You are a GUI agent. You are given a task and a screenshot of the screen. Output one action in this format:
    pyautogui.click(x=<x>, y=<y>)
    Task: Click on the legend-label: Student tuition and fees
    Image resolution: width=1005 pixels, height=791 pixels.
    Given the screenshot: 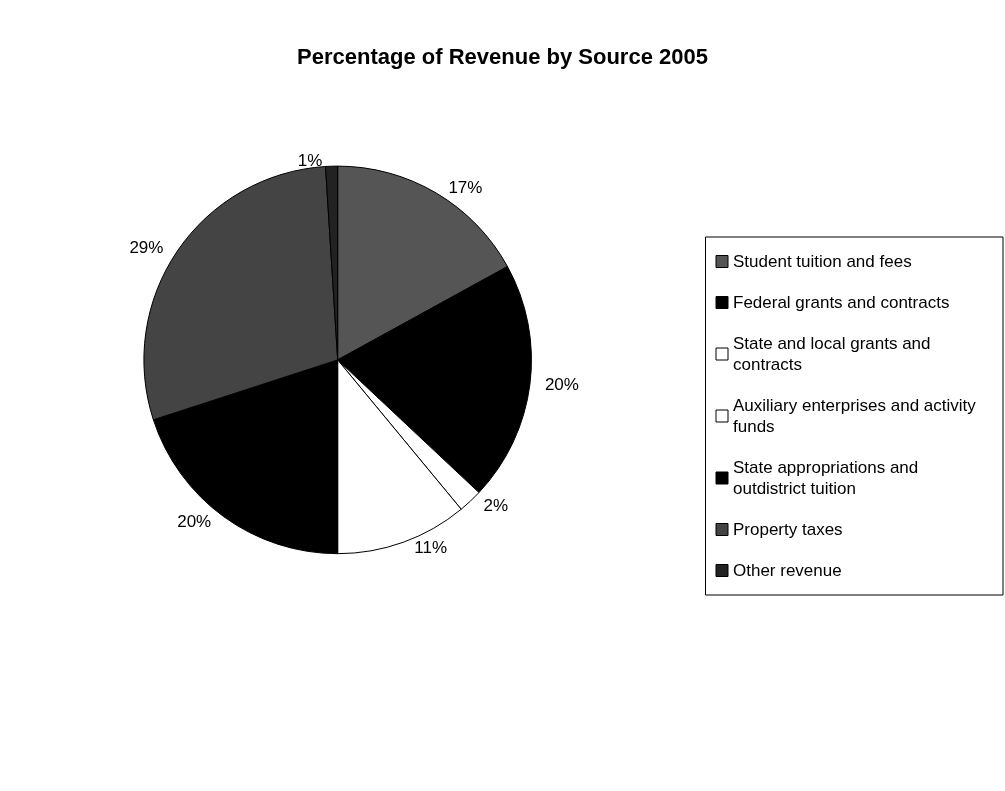 What is the action you would take?
    pyautogui.click(x=822, y=261)
    